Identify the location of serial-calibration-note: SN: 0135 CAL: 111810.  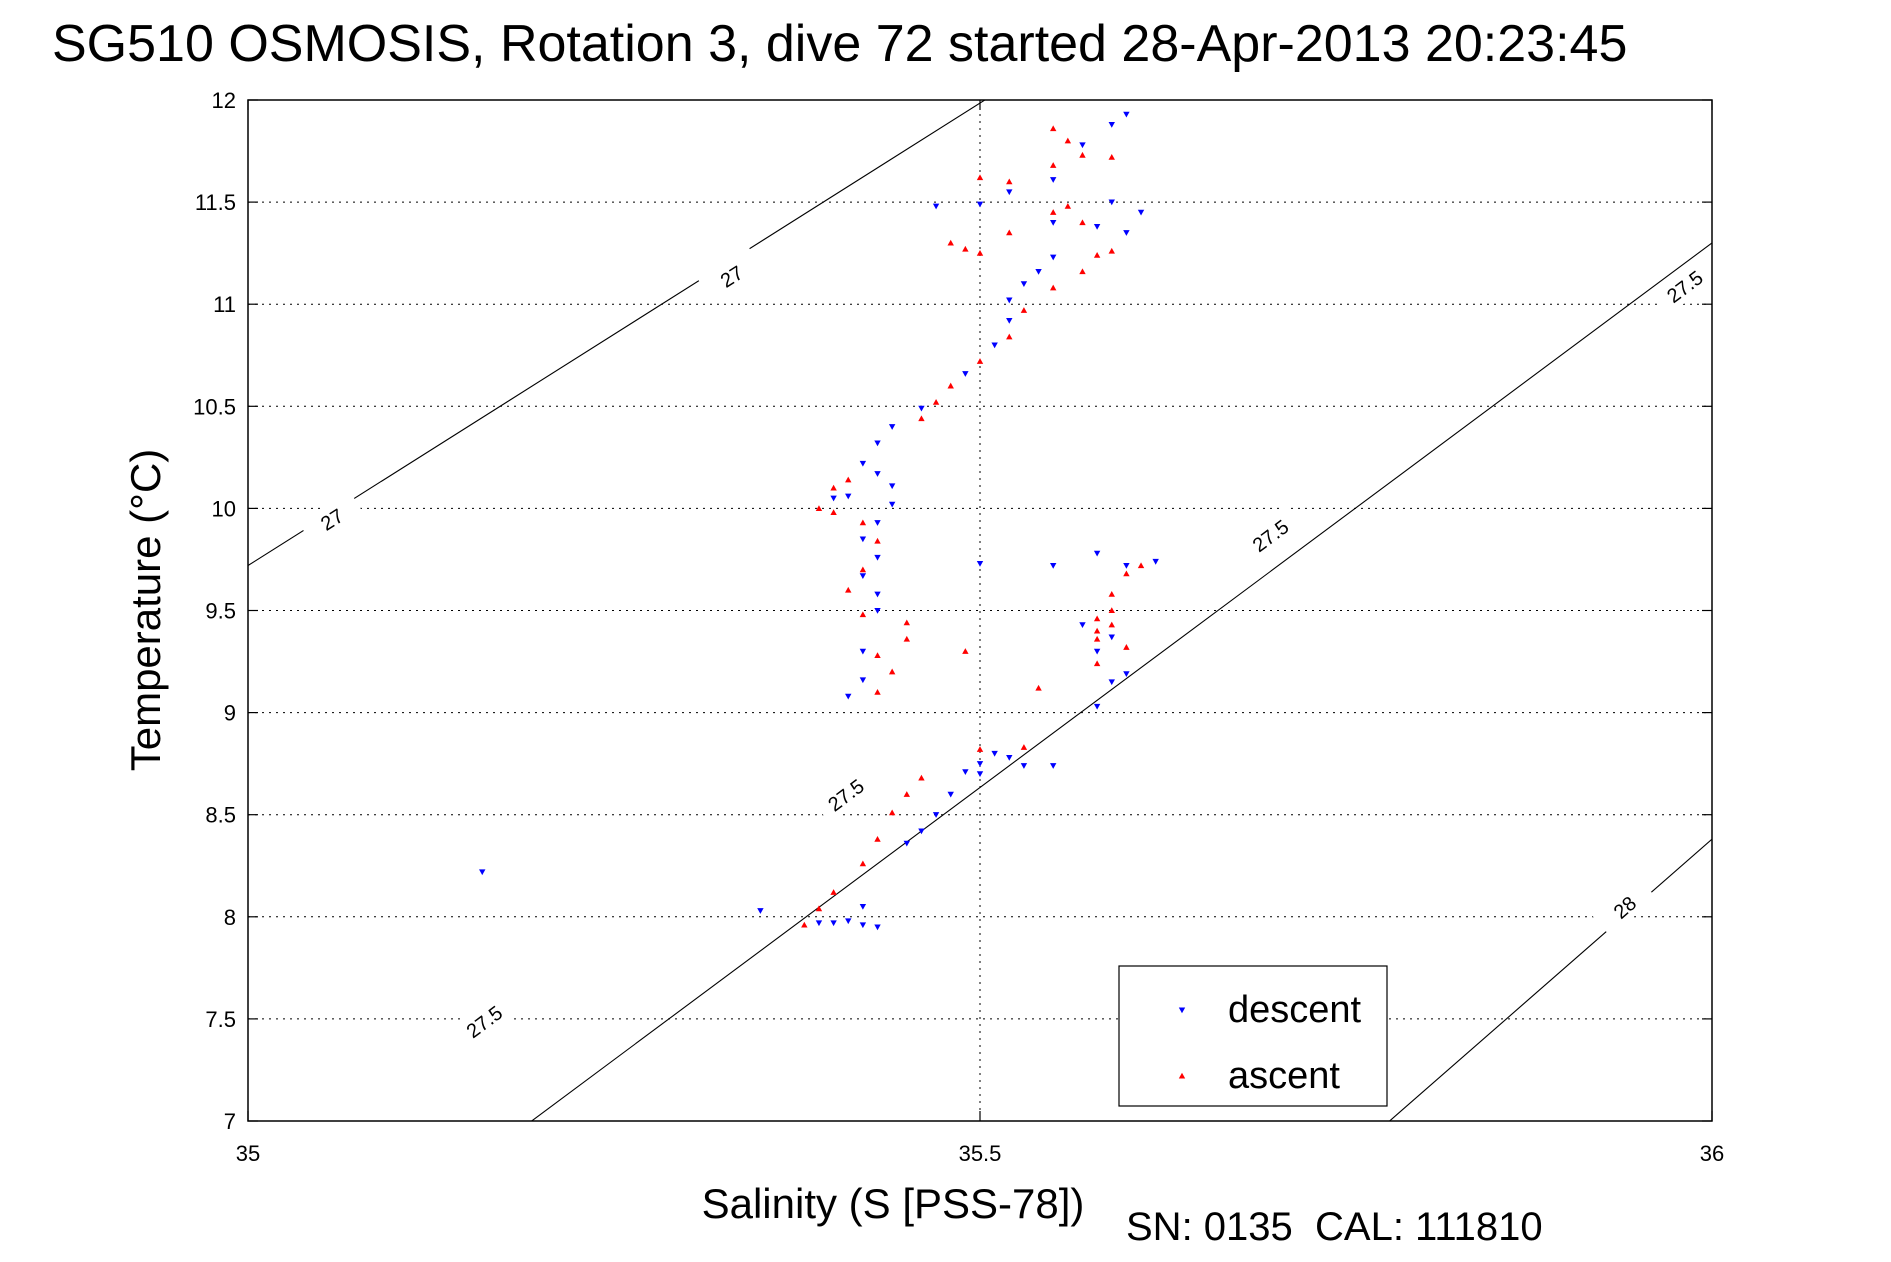
(1334, 1227).